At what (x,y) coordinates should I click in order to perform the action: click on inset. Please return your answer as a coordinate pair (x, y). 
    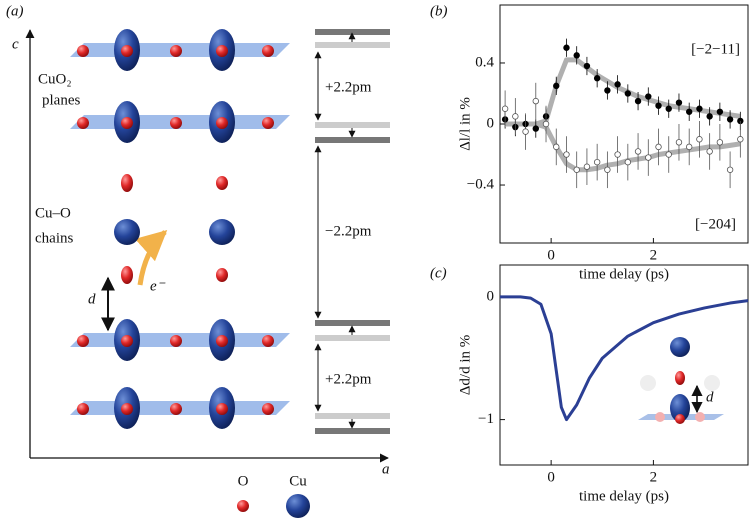
    Looking at the image, I should click on (681, 380).